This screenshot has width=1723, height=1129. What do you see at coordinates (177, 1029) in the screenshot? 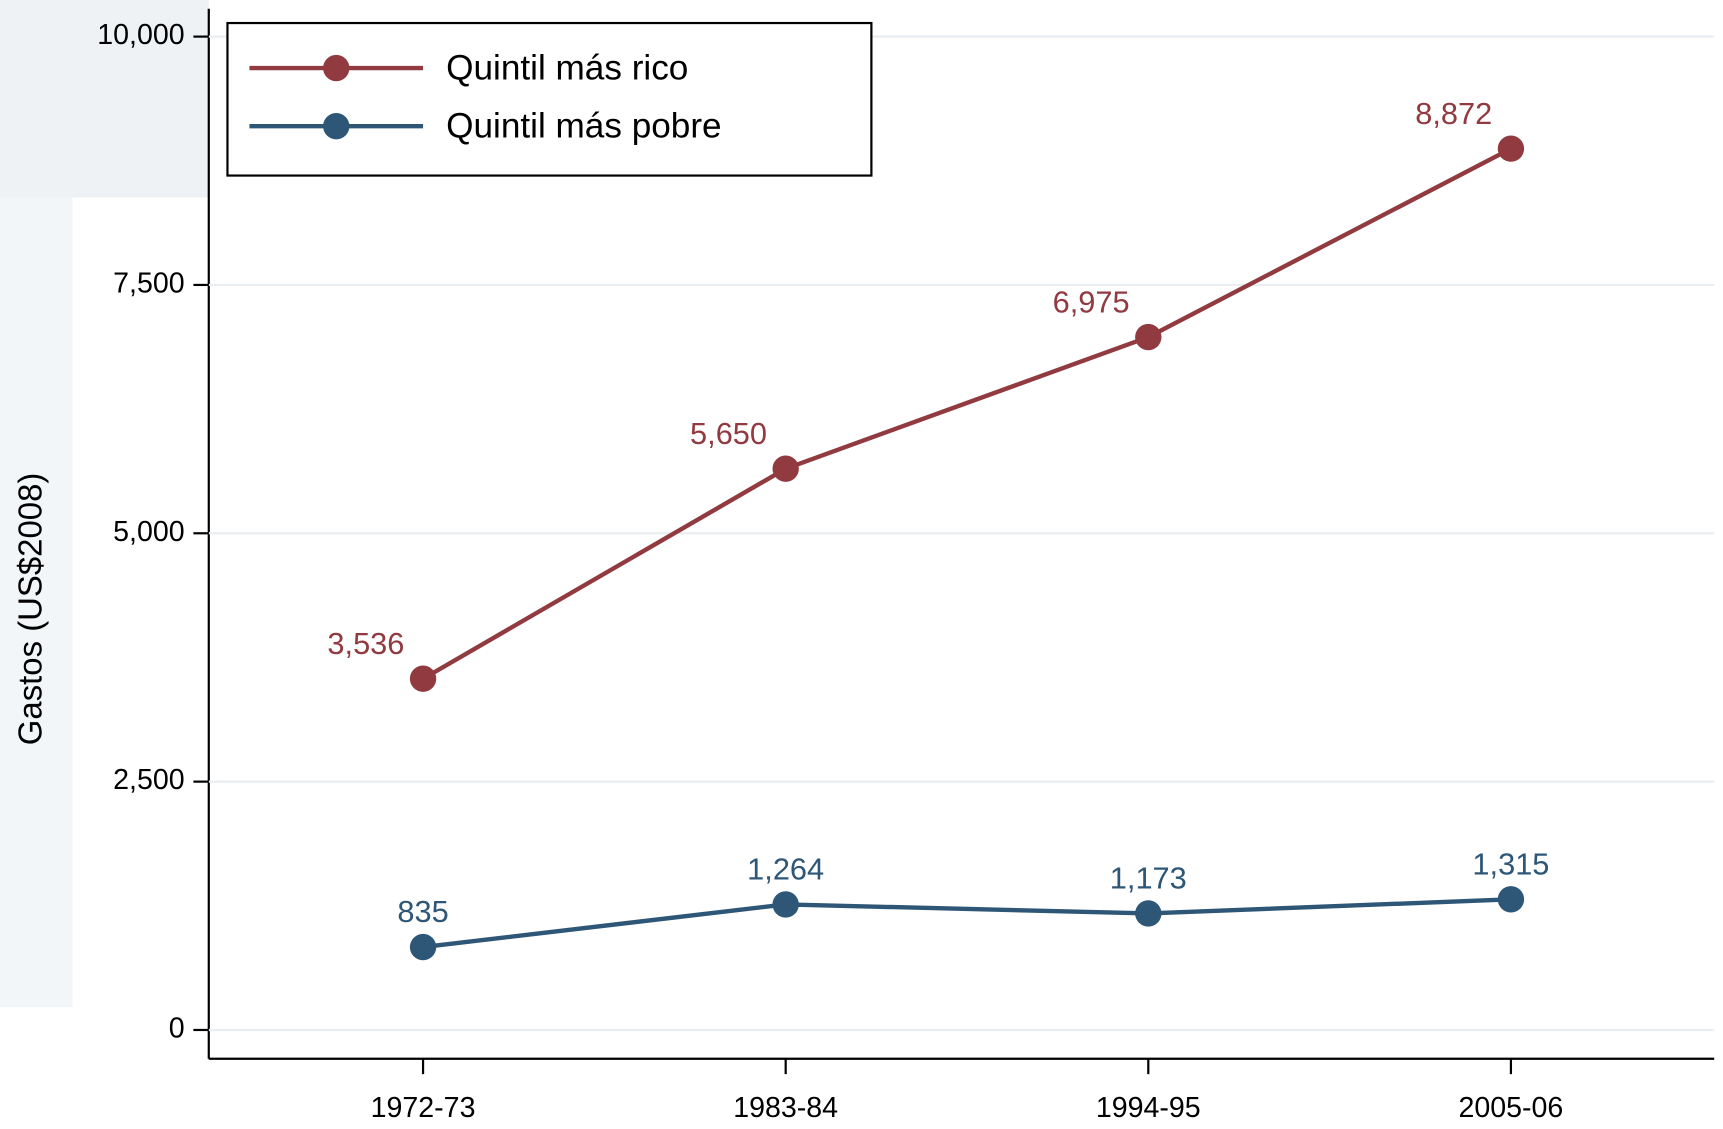
I see `y-tick-label: 0` at bounding box center [177, 1029].